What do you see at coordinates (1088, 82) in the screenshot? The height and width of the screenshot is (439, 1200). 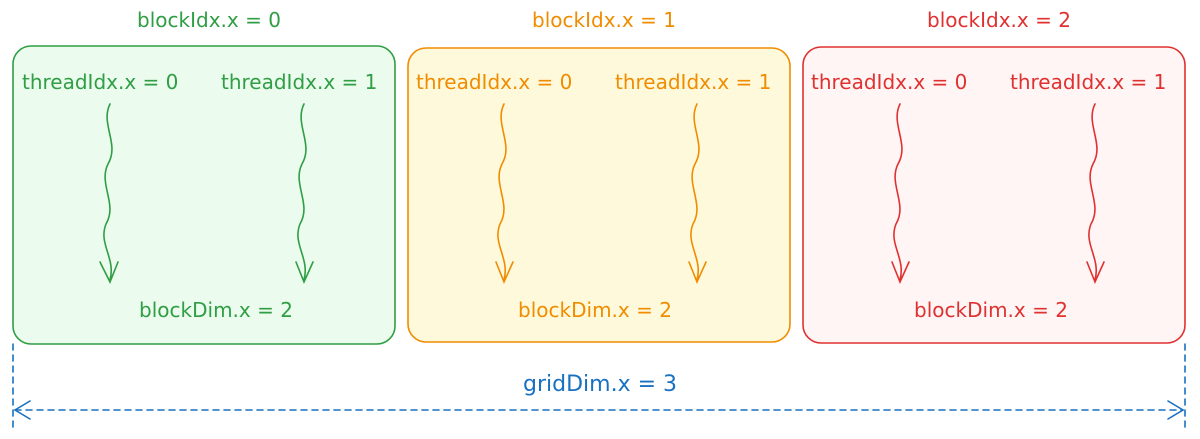 I see `block-2-thread-1-label: threadIdx.x = 1` at bounding box center [1088, 82].